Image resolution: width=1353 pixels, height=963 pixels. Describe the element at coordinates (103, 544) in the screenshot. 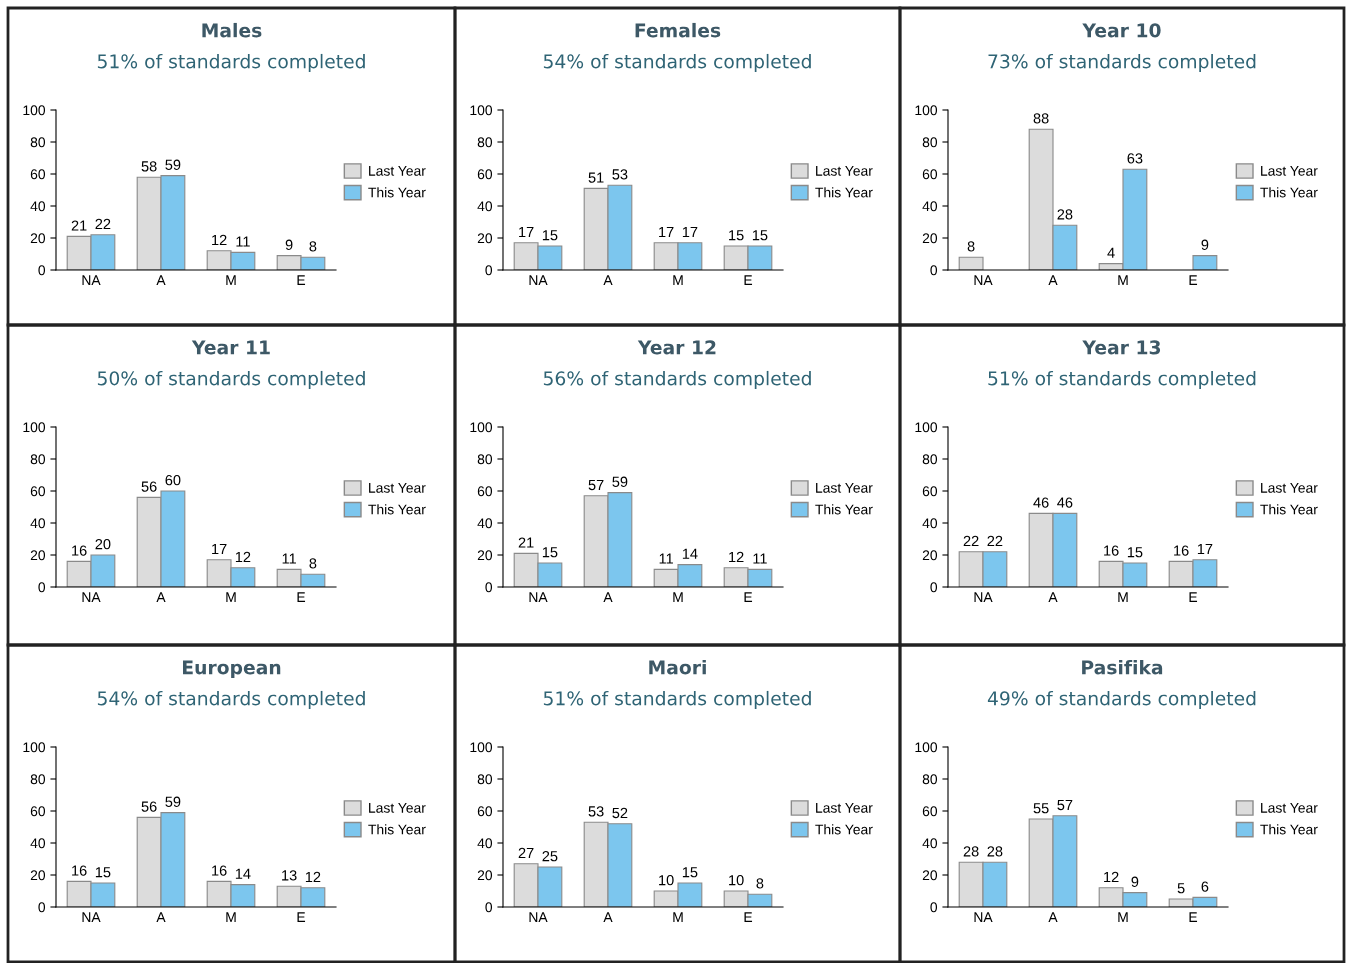

I see `data-label: 20` at that location.